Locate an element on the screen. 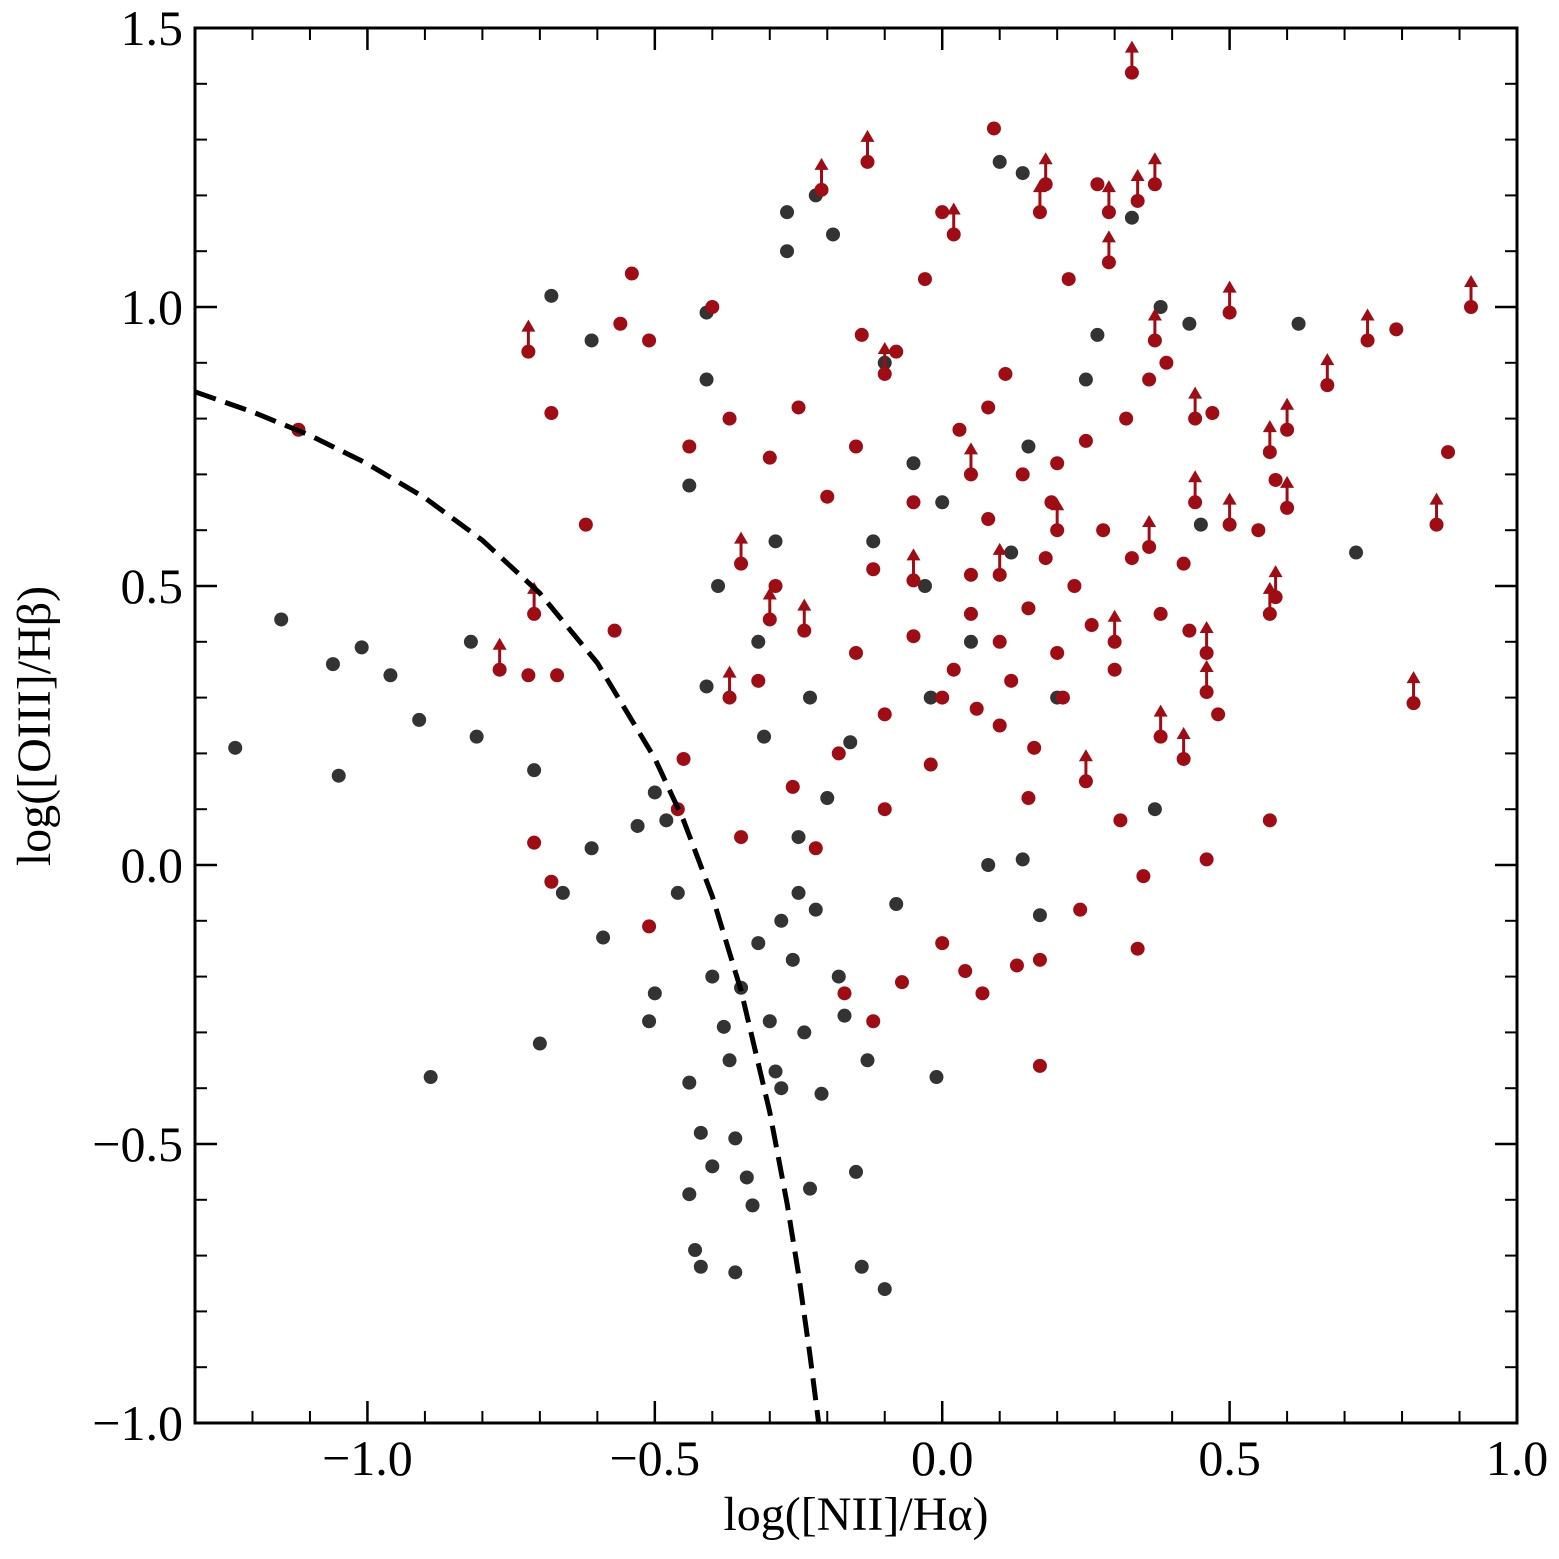 This screenshot has width=1559, height=1559. y-tick-label: 0.0 is located at coordinates (152, 865).